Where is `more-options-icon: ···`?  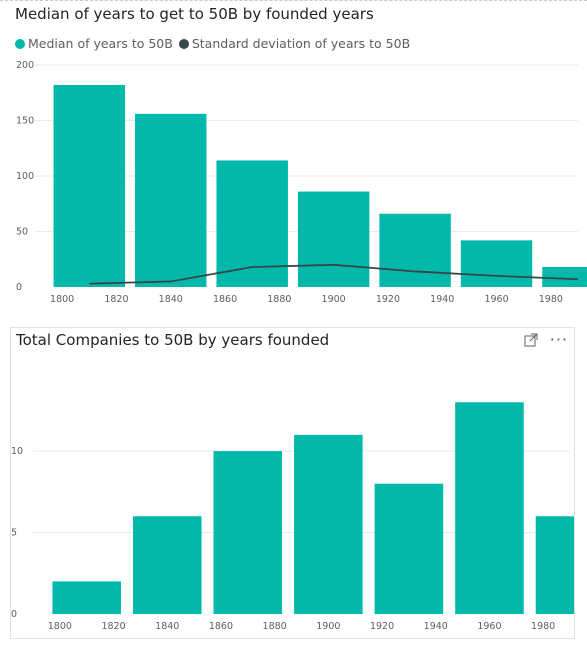
more-options-icon: ··· is located at coordinates (558, 339).